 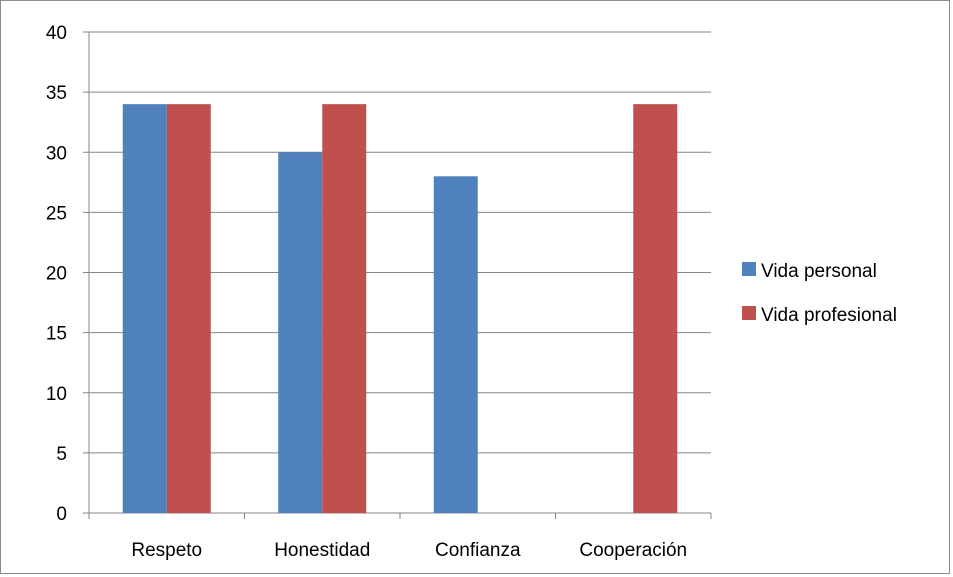 I want to click on legend-label: Vida profesional, so click(x=829, y=315).